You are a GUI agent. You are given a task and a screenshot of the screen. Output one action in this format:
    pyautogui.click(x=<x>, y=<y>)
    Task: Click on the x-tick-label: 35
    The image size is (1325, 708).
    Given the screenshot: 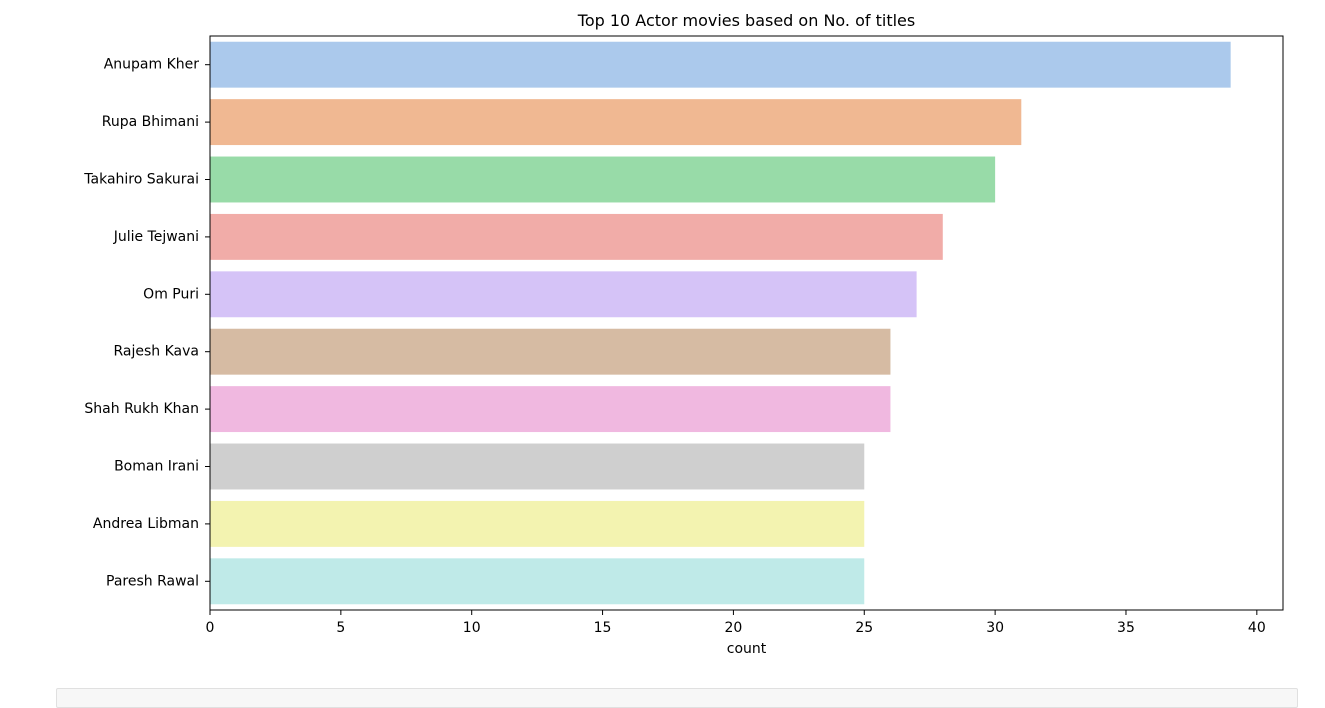 What is the action you would take?
    pyautogui.click(x=1126, y=628)
    